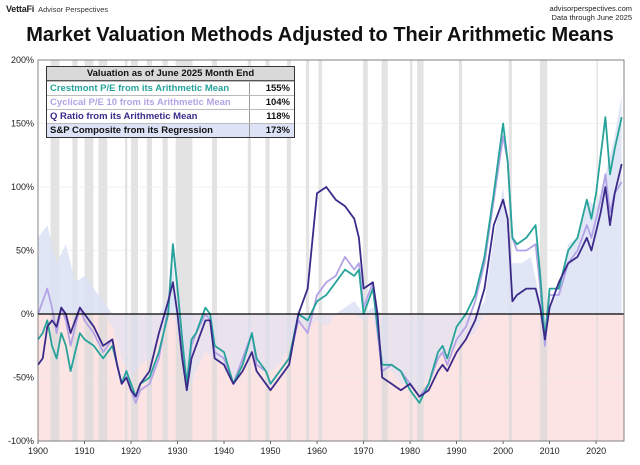 The image size is (640, 465). Describe the element at coordinates (124, 116) in the screenshot. I see `legend-label: Q Ratio from its Arithmetic Mean` at that location.